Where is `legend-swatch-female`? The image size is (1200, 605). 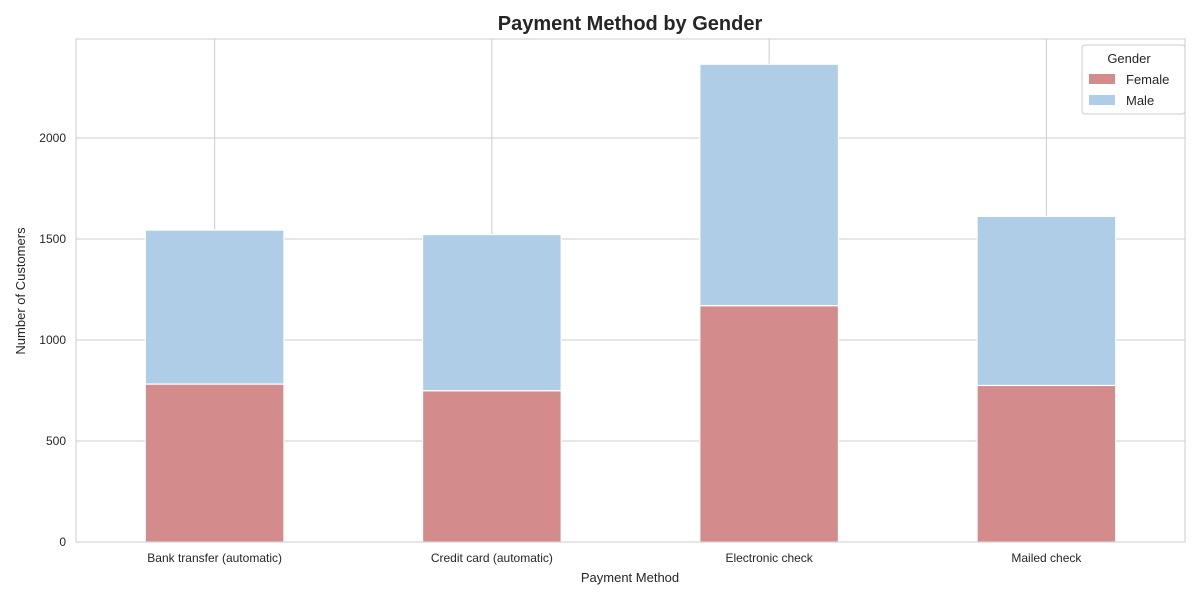
legend-swatch-female is located at coordinates (1102, 79).